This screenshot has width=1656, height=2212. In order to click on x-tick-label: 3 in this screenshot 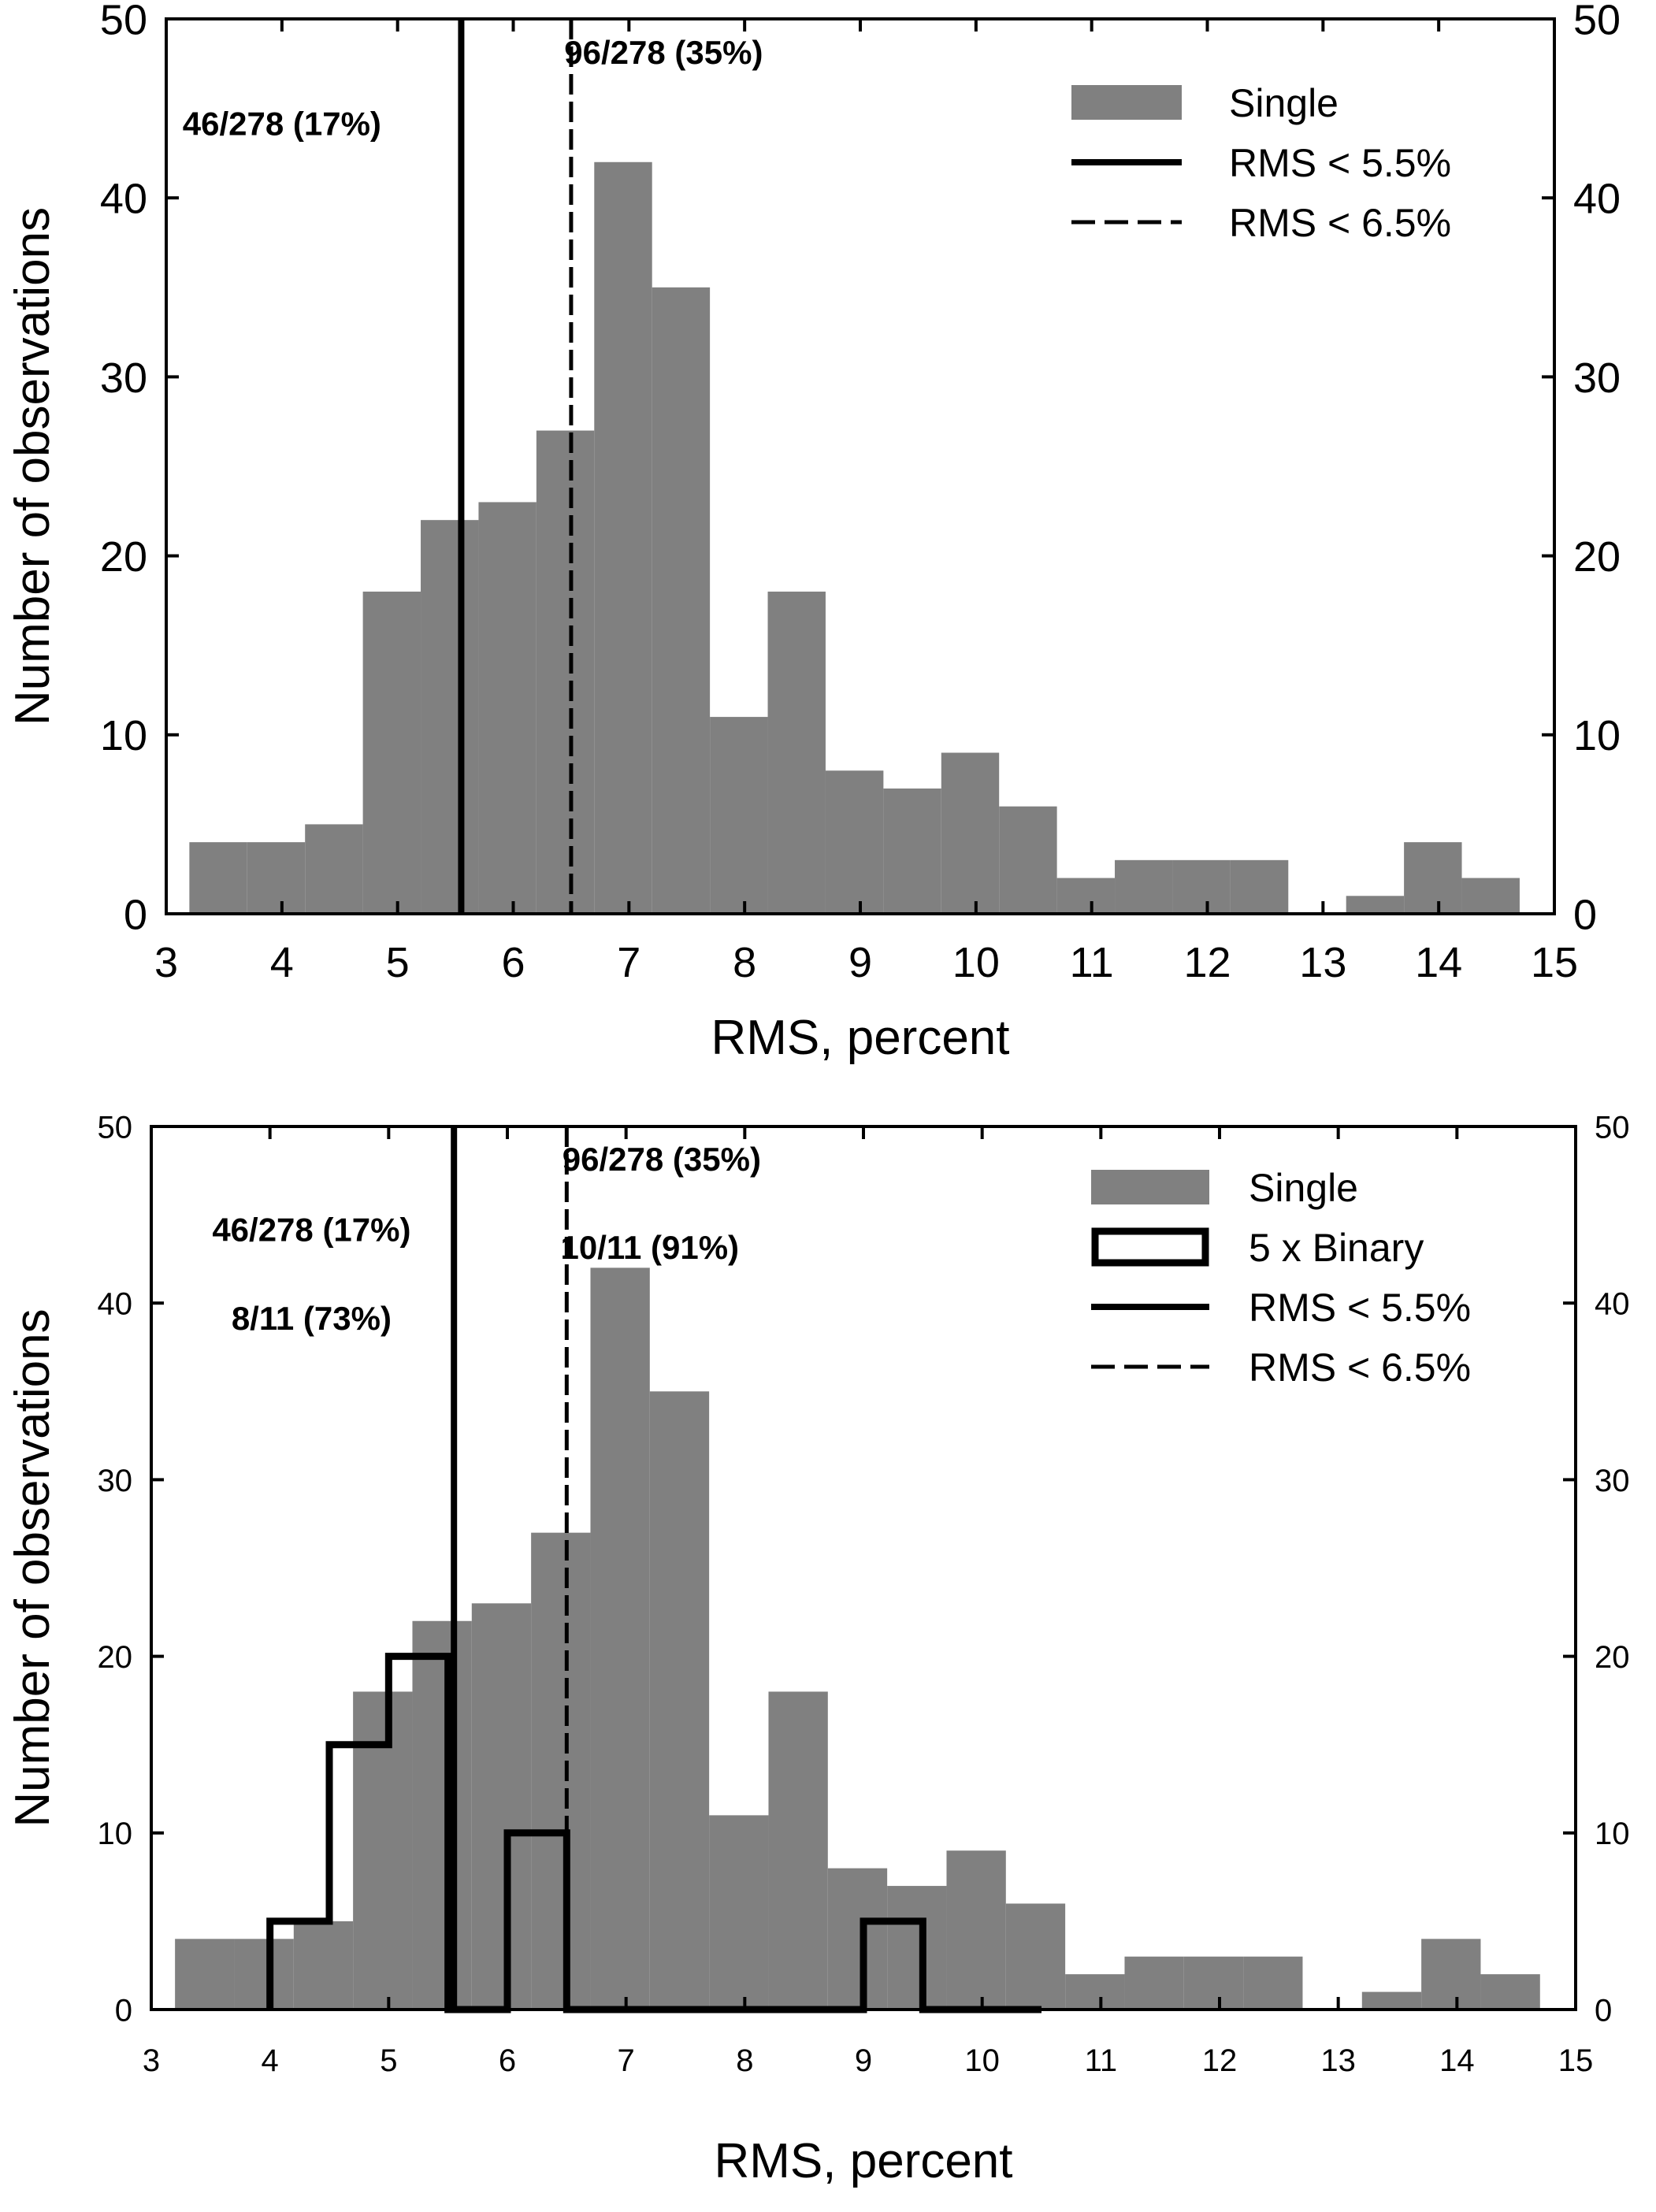, I will do `click(166, 962)`.